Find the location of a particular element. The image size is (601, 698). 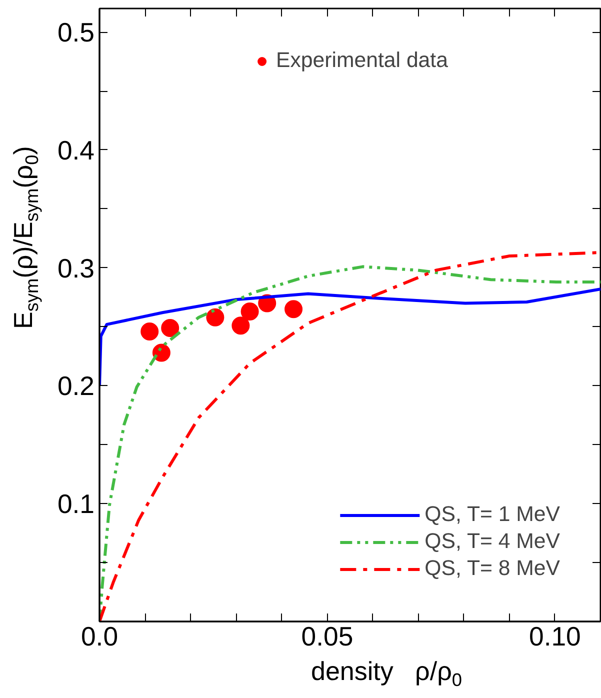

y-tick-label: 0.5 is located at coordinates (76, 33).